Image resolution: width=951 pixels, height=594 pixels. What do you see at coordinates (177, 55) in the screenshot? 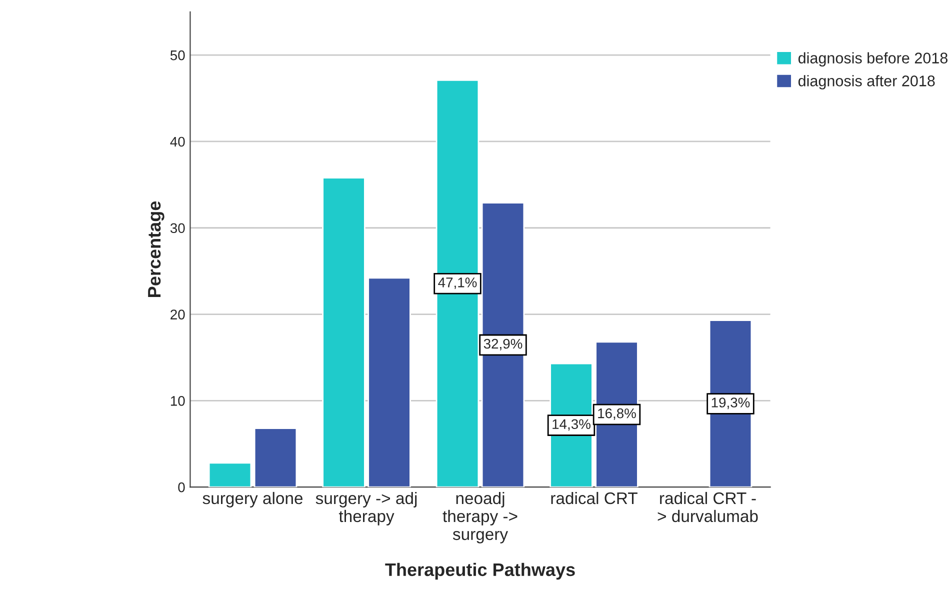
I see `y-tick-label: 50` at bounding box center [177, 55].